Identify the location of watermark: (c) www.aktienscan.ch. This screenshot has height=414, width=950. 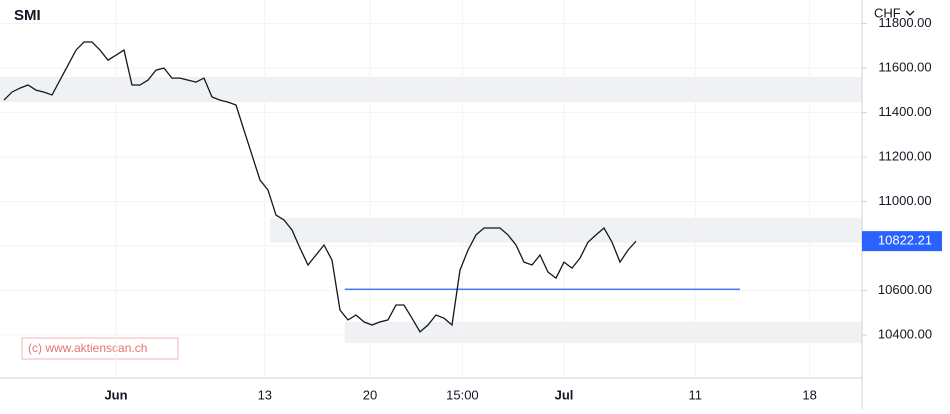
(87, 348).